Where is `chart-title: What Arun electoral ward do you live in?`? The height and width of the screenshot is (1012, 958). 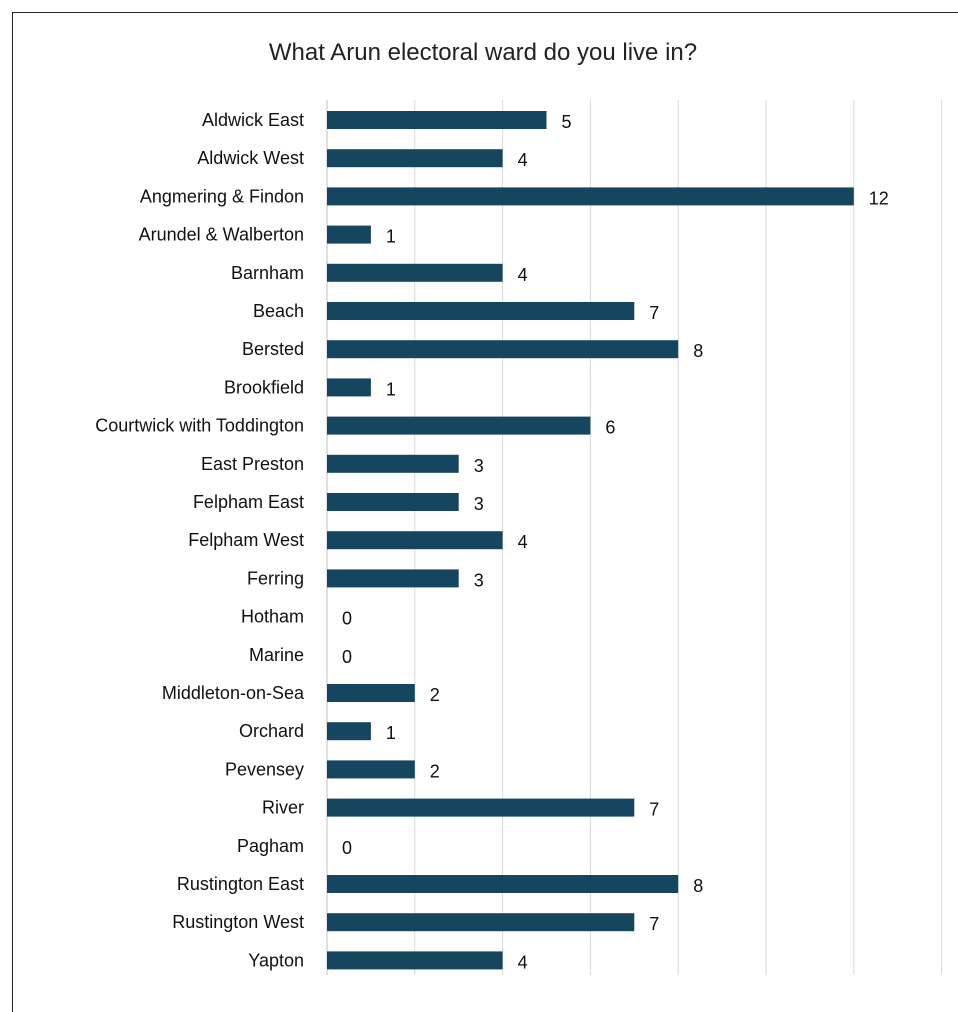
chart-title: What Arun electoral ward do you live in? is located at coordinates (483, 52).